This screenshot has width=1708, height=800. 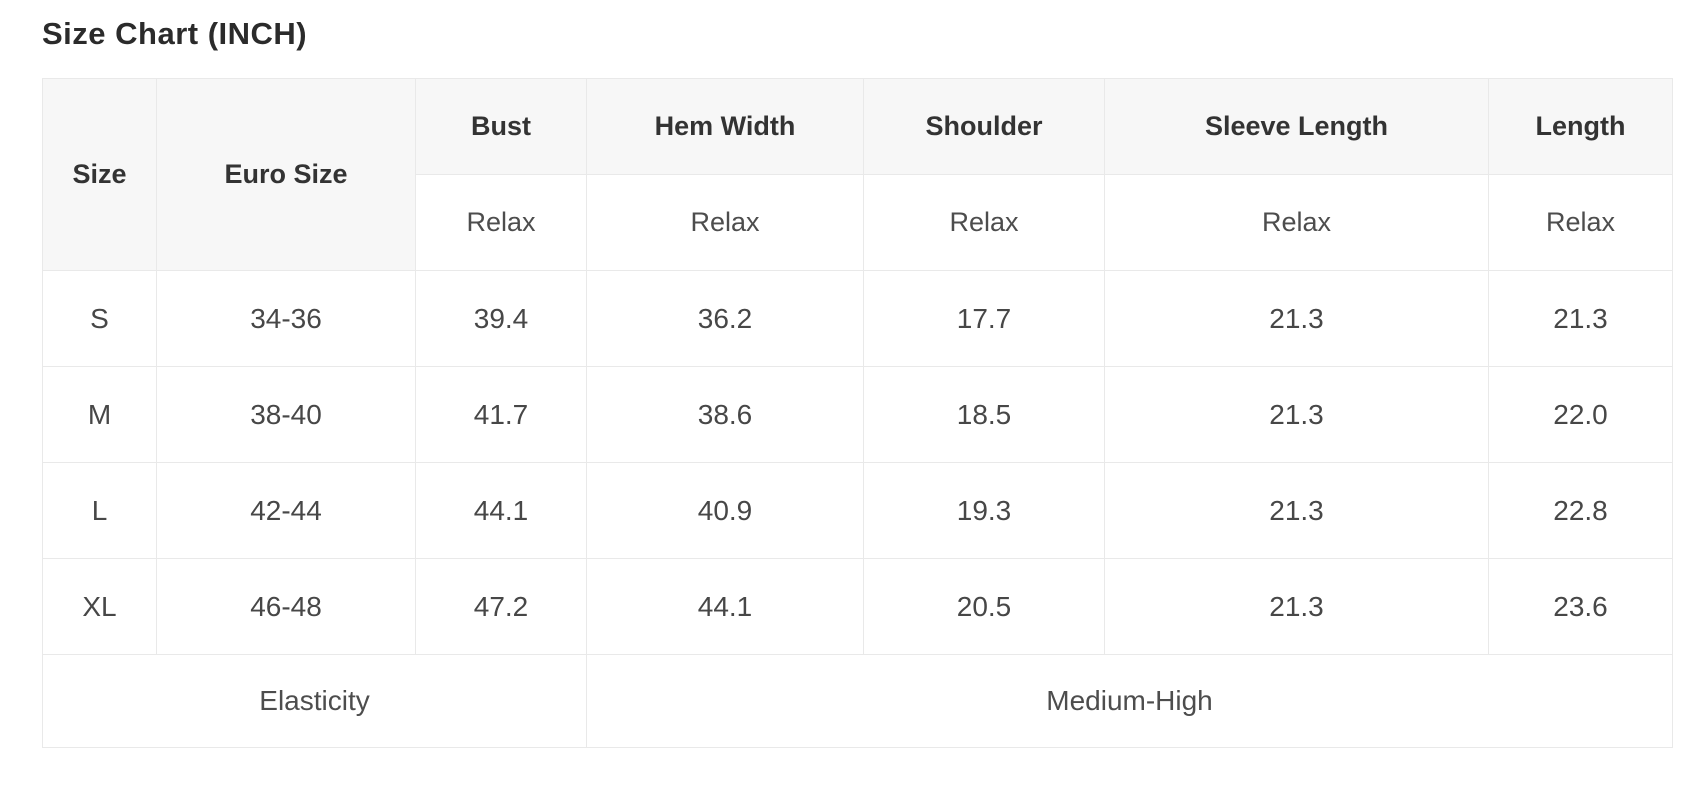 I want to click on col-header-shoulder: Shoulder, so click(x=984, y=126).